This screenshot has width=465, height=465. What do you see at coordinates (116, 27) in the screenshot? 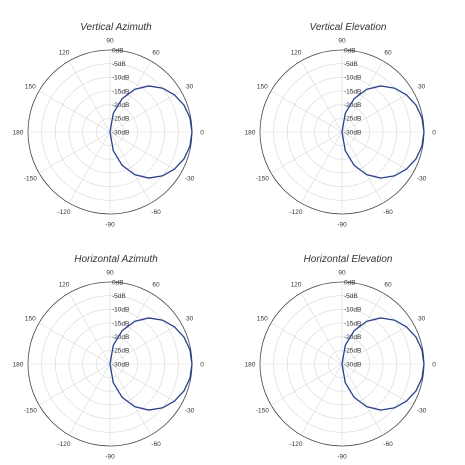
I see `chart-title: Vertical Azimuth` at bounding box center [116, 27].